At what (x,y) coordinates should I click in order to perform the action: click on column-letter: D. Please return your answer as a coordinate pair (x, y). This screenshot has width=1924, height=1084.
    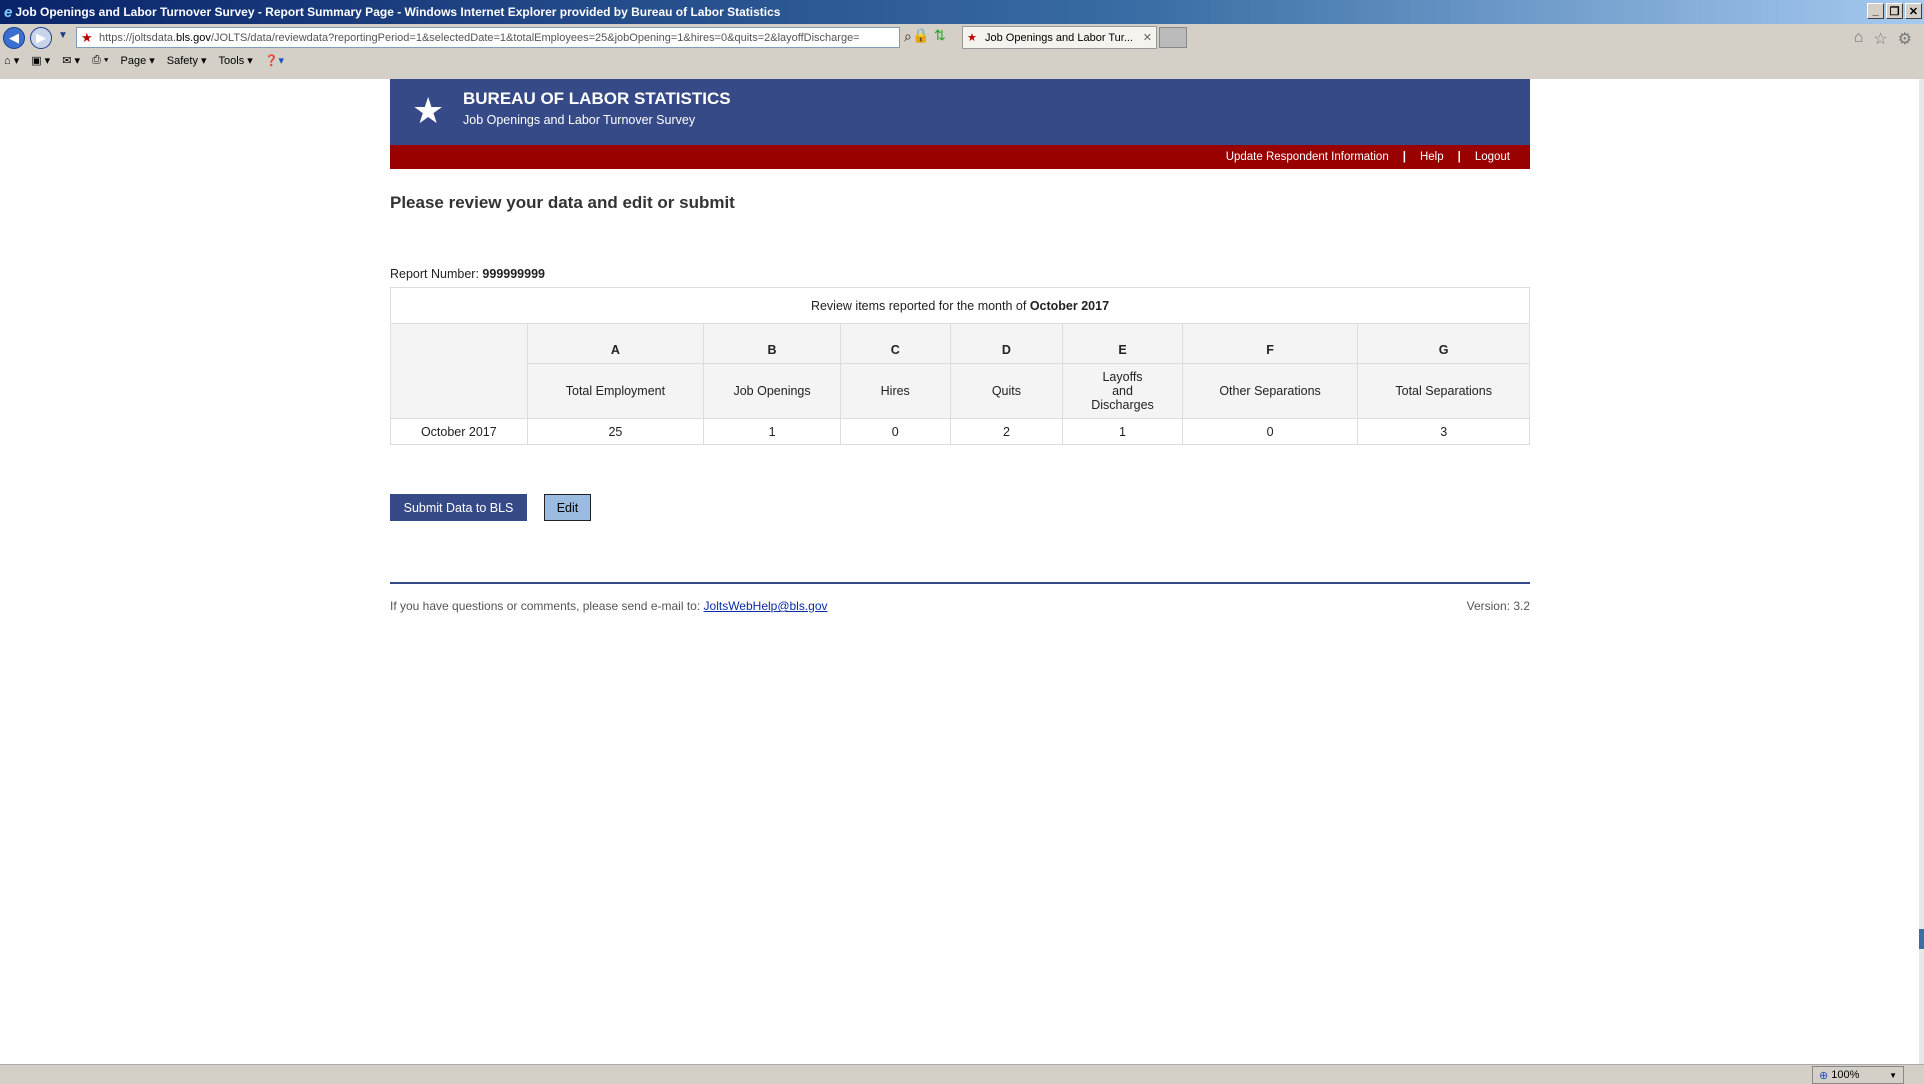
    Looking at the image, I should click on (1006, 343).